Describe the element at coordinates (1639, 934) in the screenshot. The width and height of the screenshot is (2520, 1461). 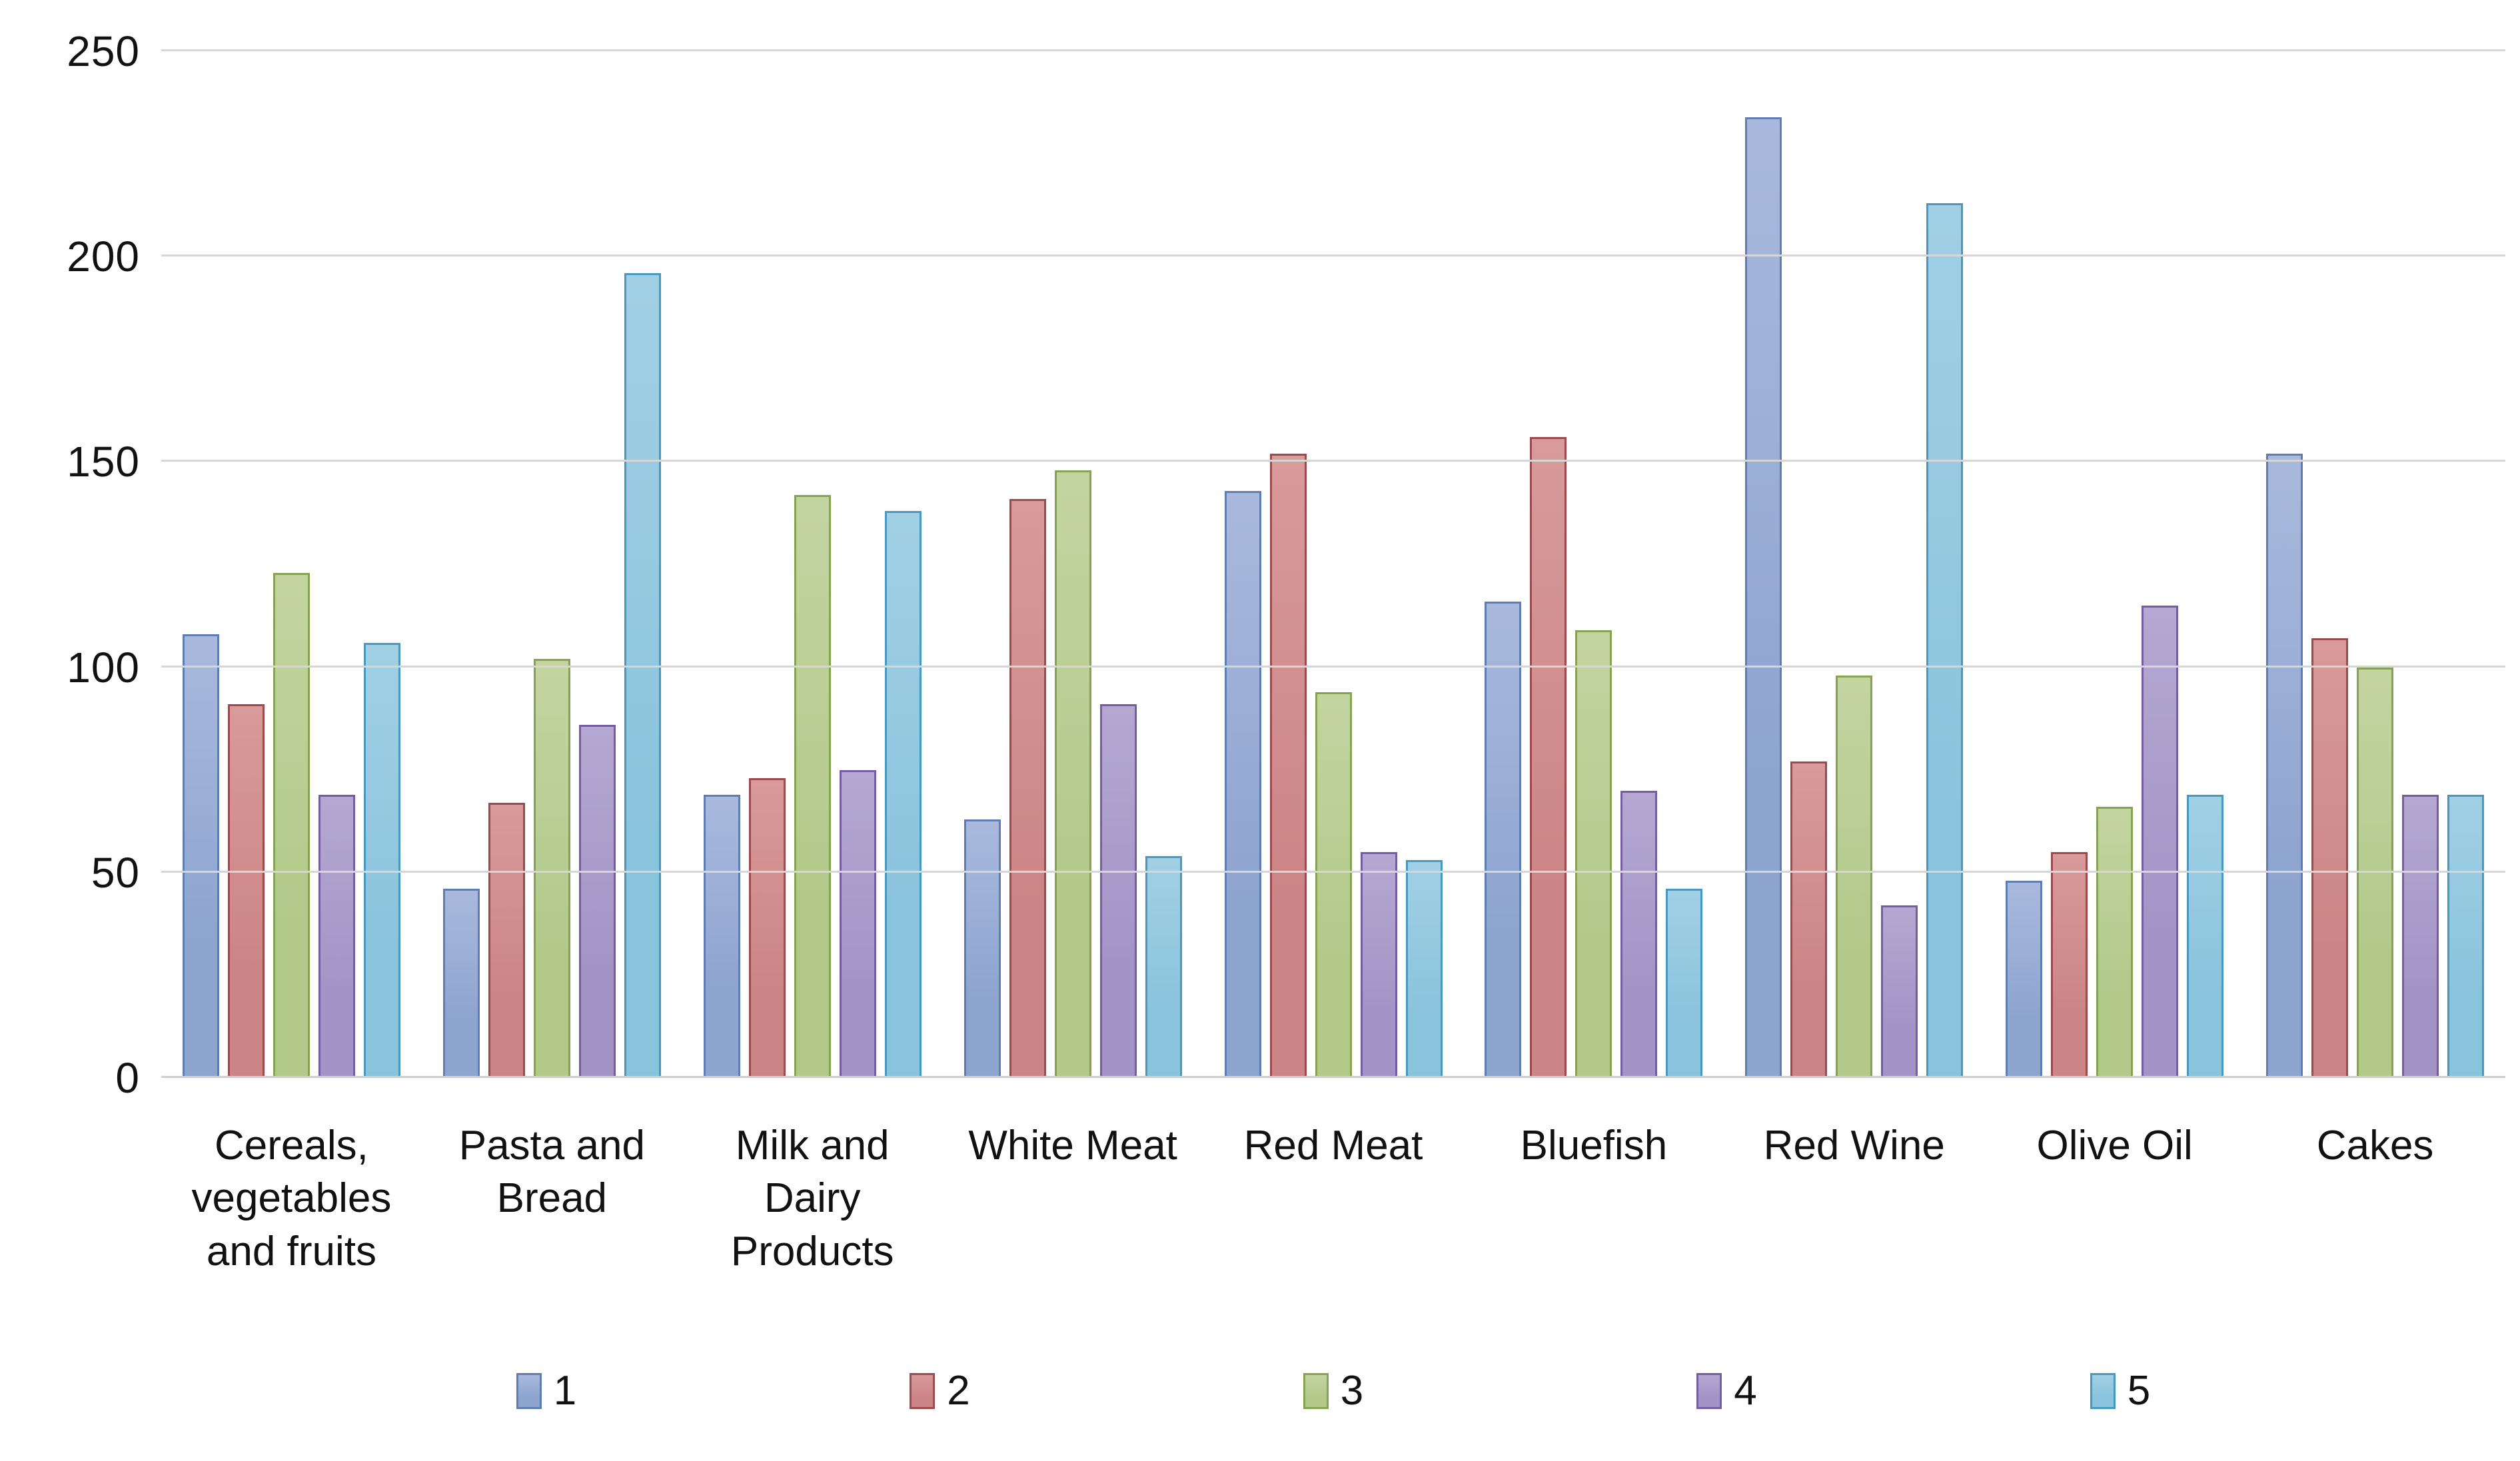
I see `bar-series-4-bluefish` at that location.